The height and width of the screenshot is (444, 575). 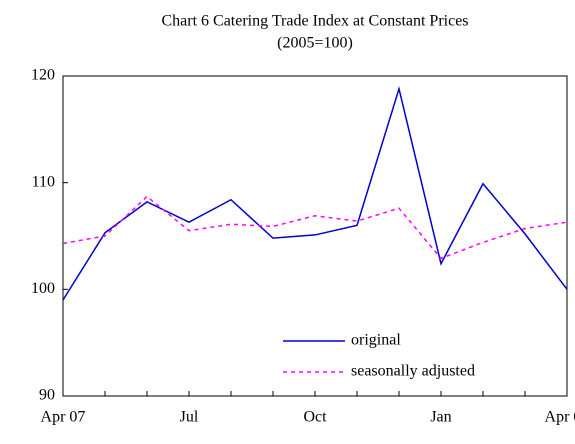 I want to click on y-tick-label: 100, so click(x=43, y=288).